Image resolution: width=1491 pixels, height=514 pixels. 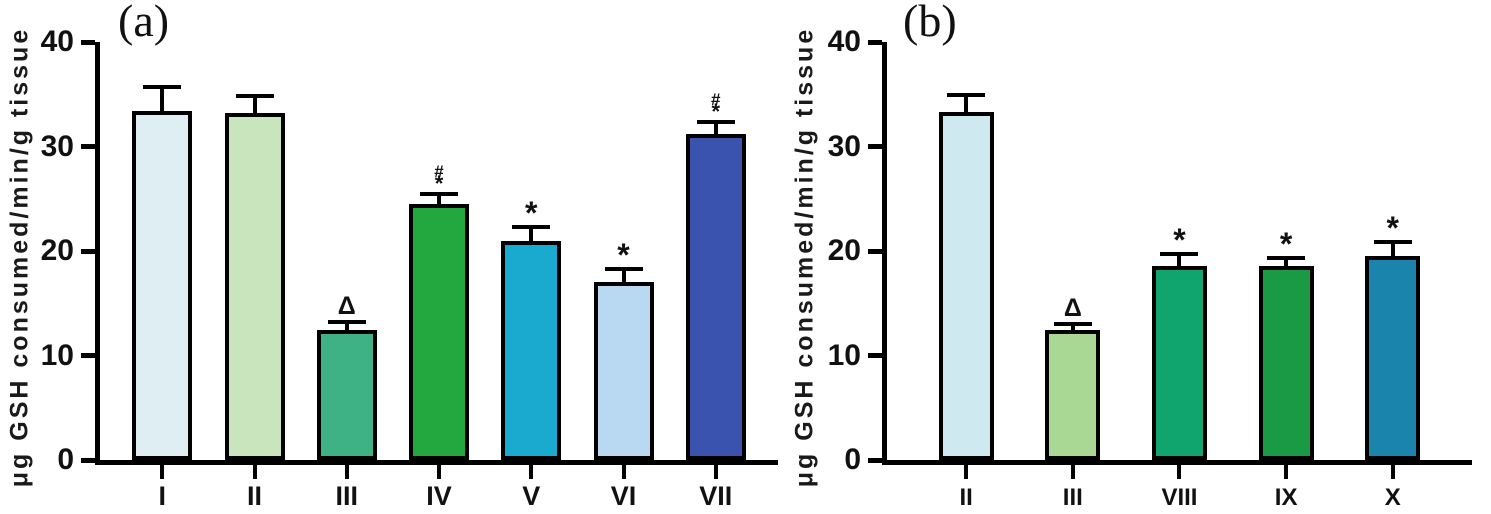 I want to click on bar-group-IX: * IX, so click(x=1286, y=276).